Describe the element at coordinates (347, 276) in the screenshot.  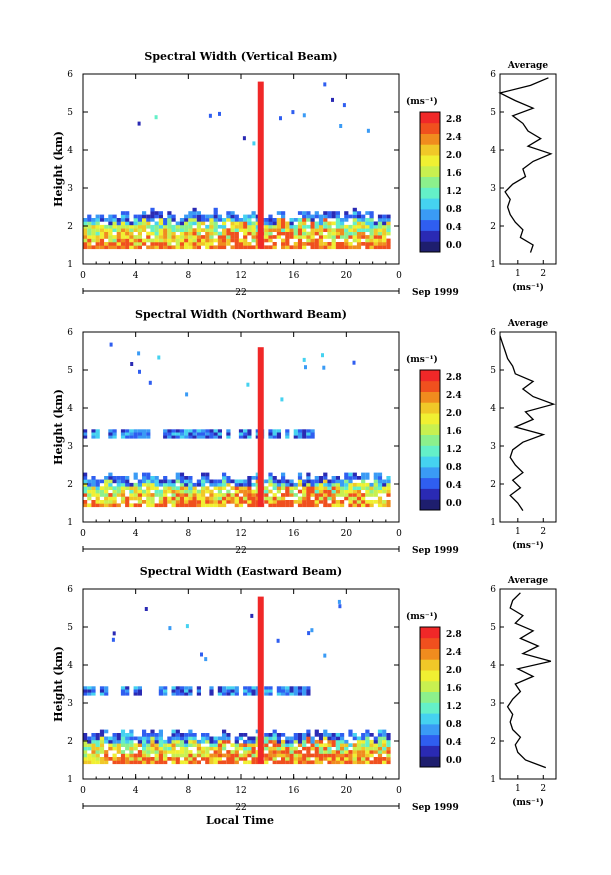
I see `x-tick-label: 20` at that location.